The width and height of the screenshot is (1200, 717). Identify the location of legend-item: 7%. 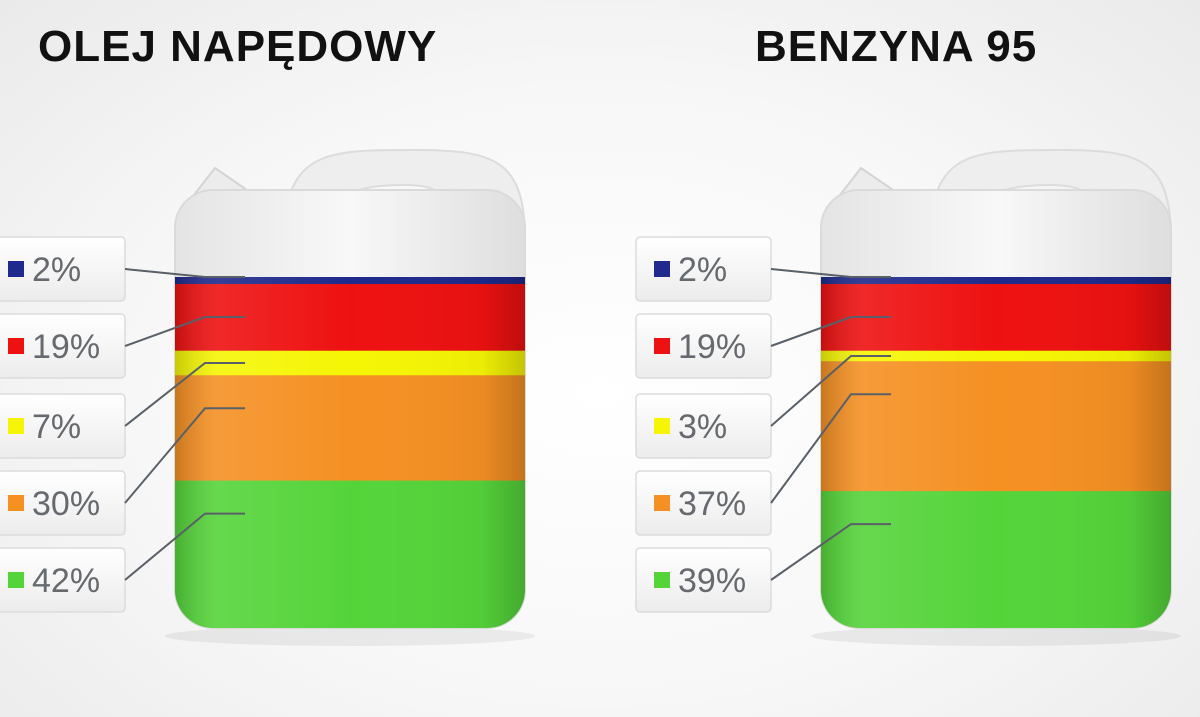
(63, 426).